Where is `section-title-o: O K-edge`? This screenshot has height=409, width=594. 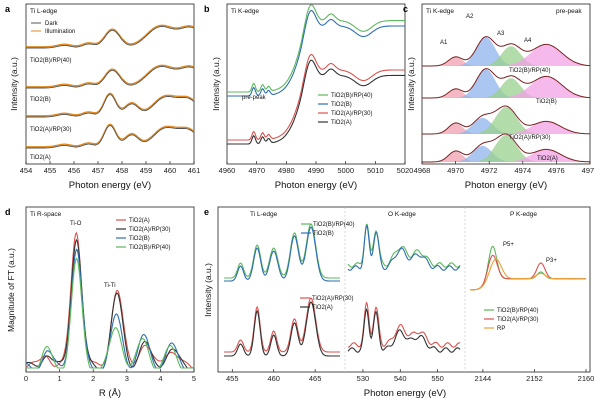
section-title-o: O K-edge is located at coordinates (402, 214).